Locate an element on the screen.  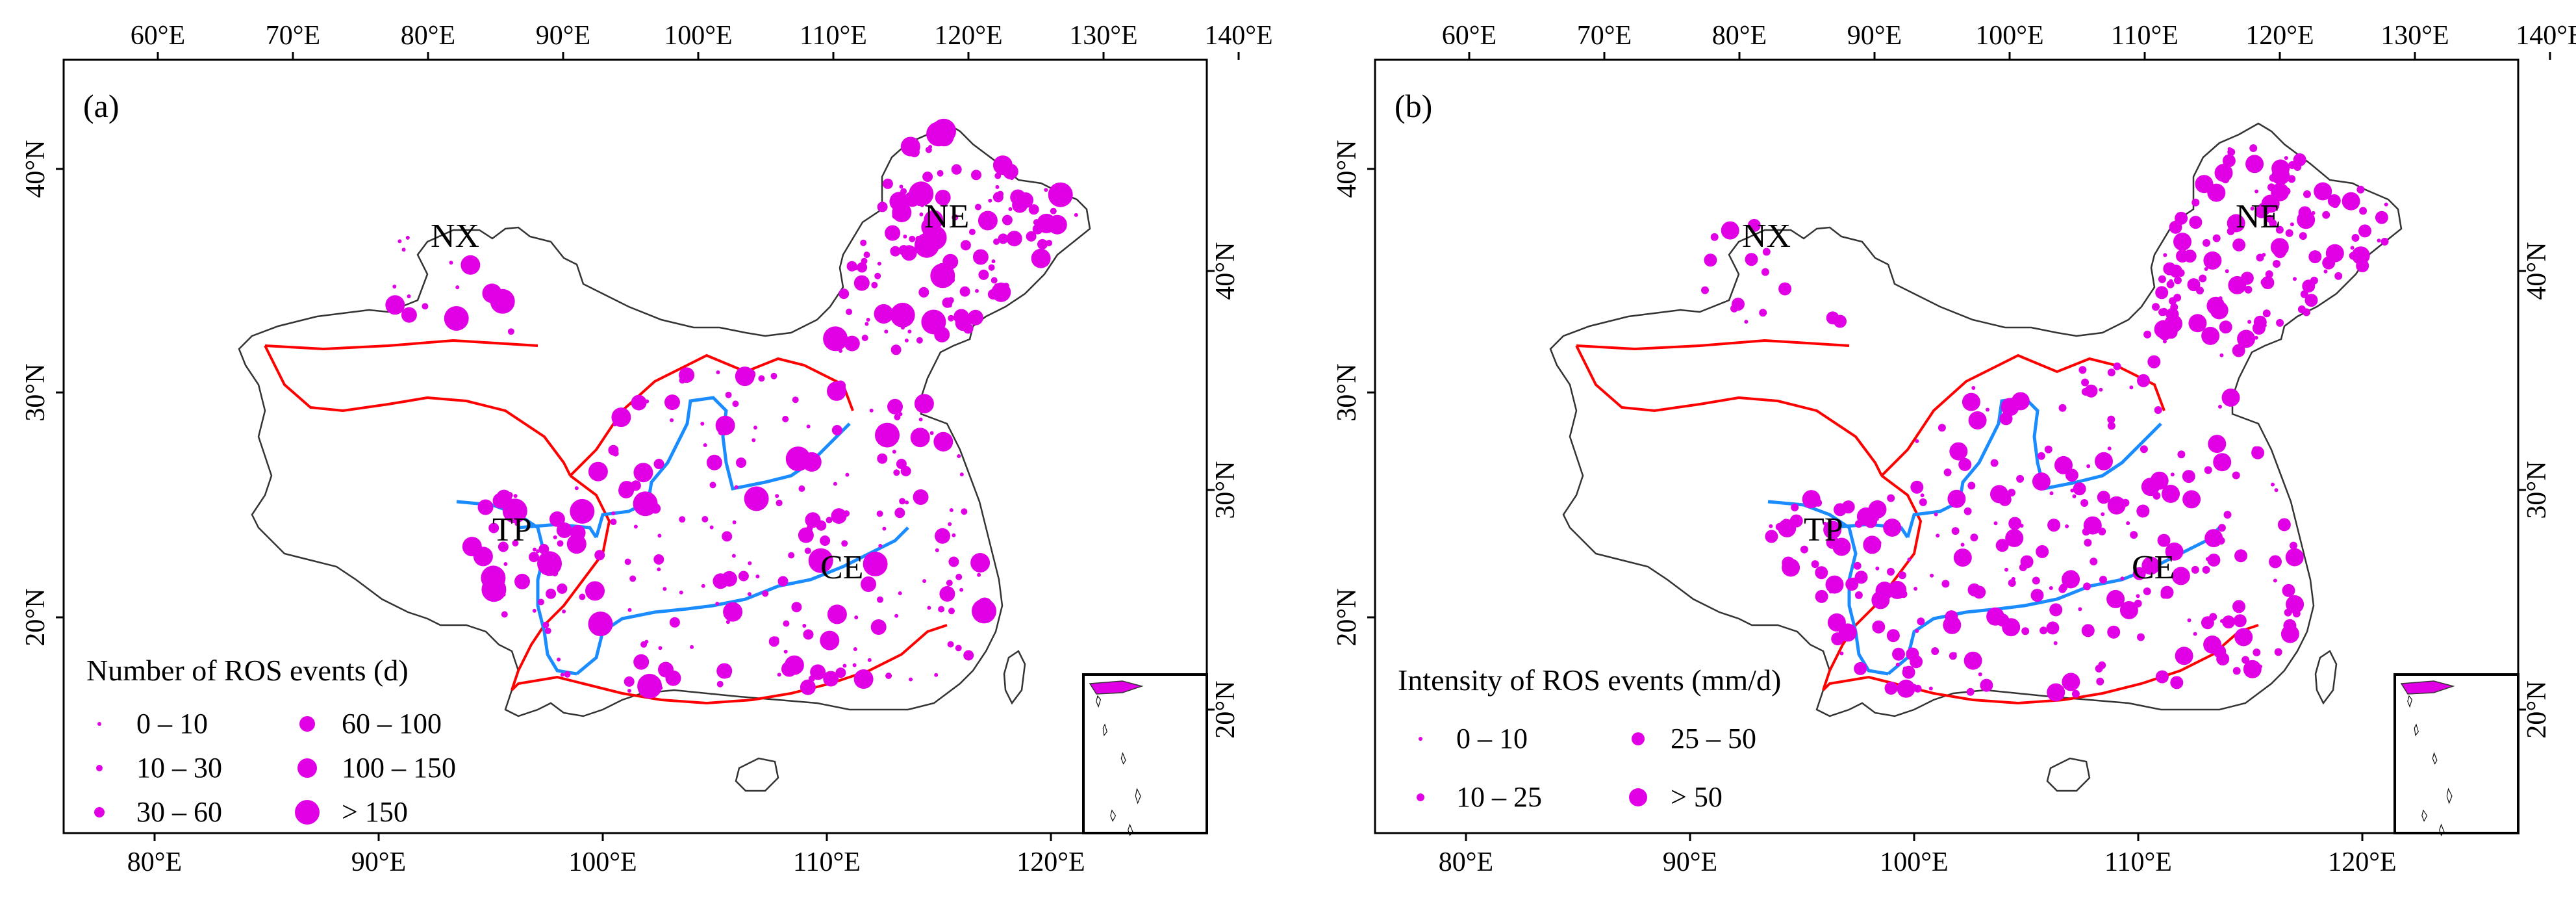
region-label-tp-a: TP is located at coordinates (512, 529).